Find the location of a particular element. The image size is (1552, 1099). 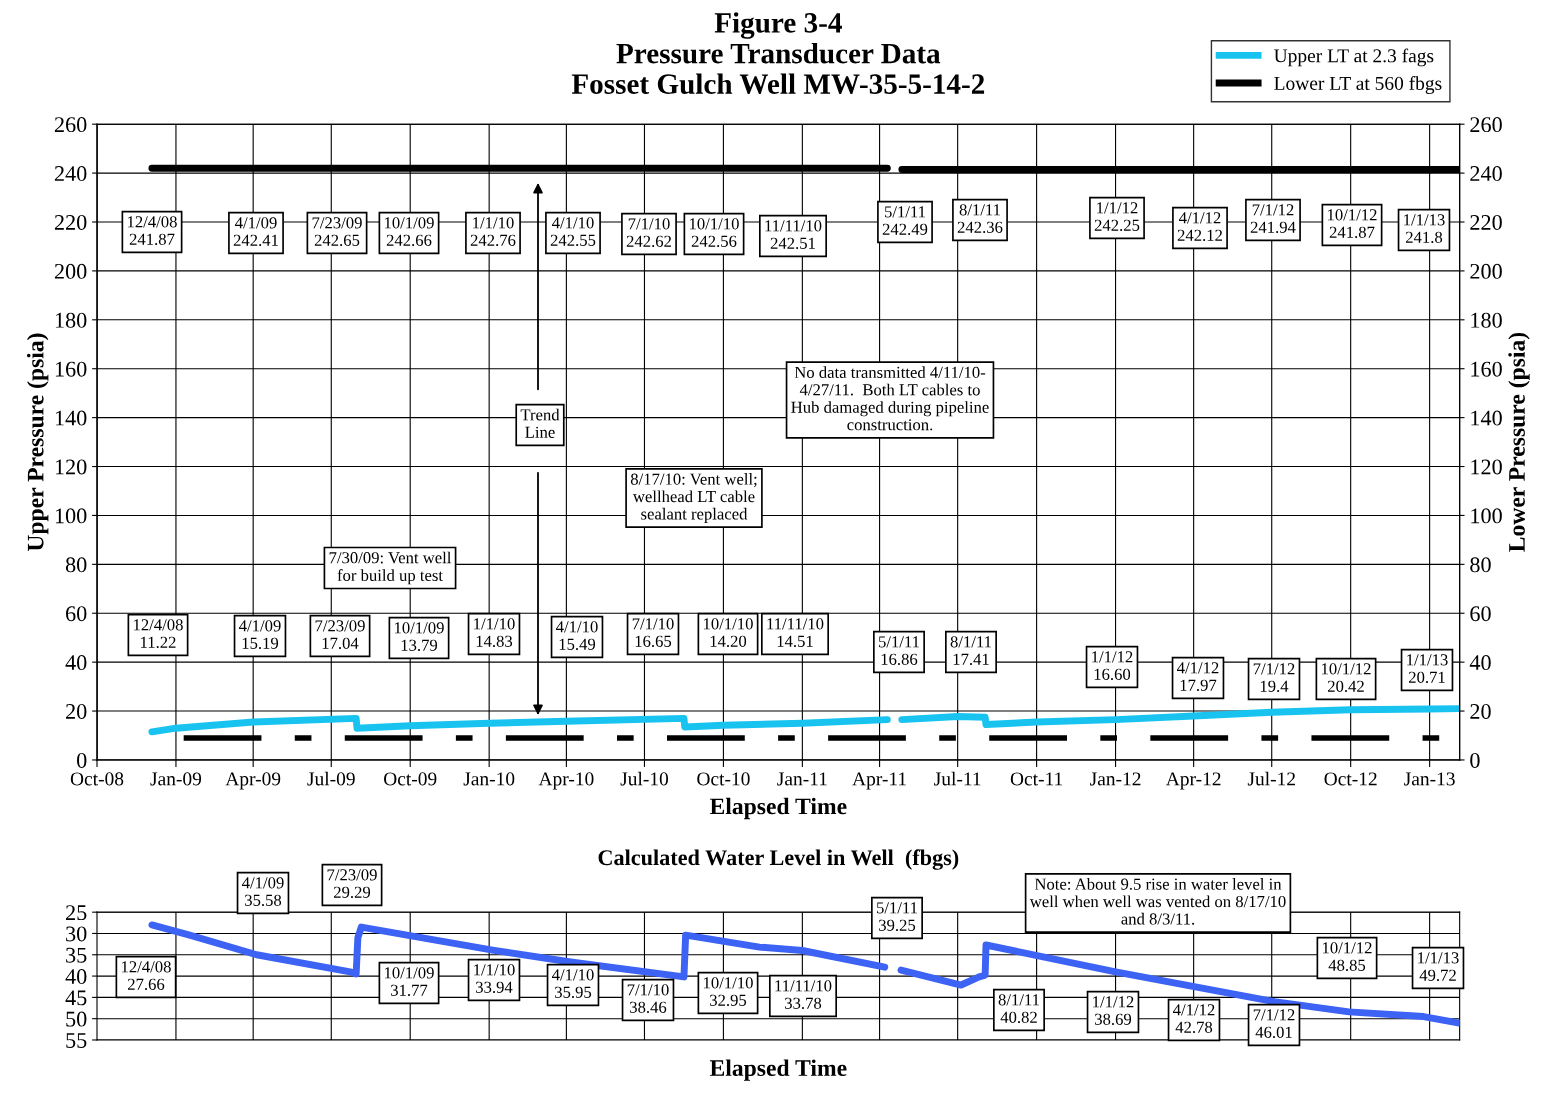

annotation: 1/1/13 241.8 is located at coordinates (1424, 228).